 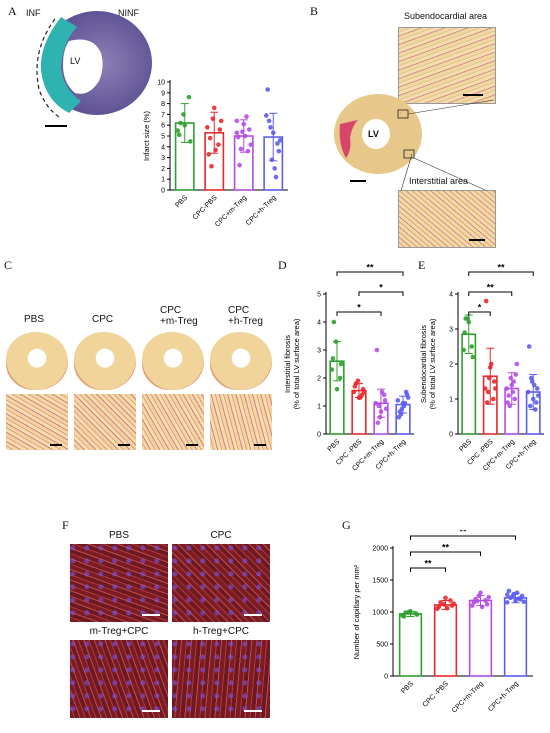 I want to click on significance-label: *, so click(x=359, y=308).